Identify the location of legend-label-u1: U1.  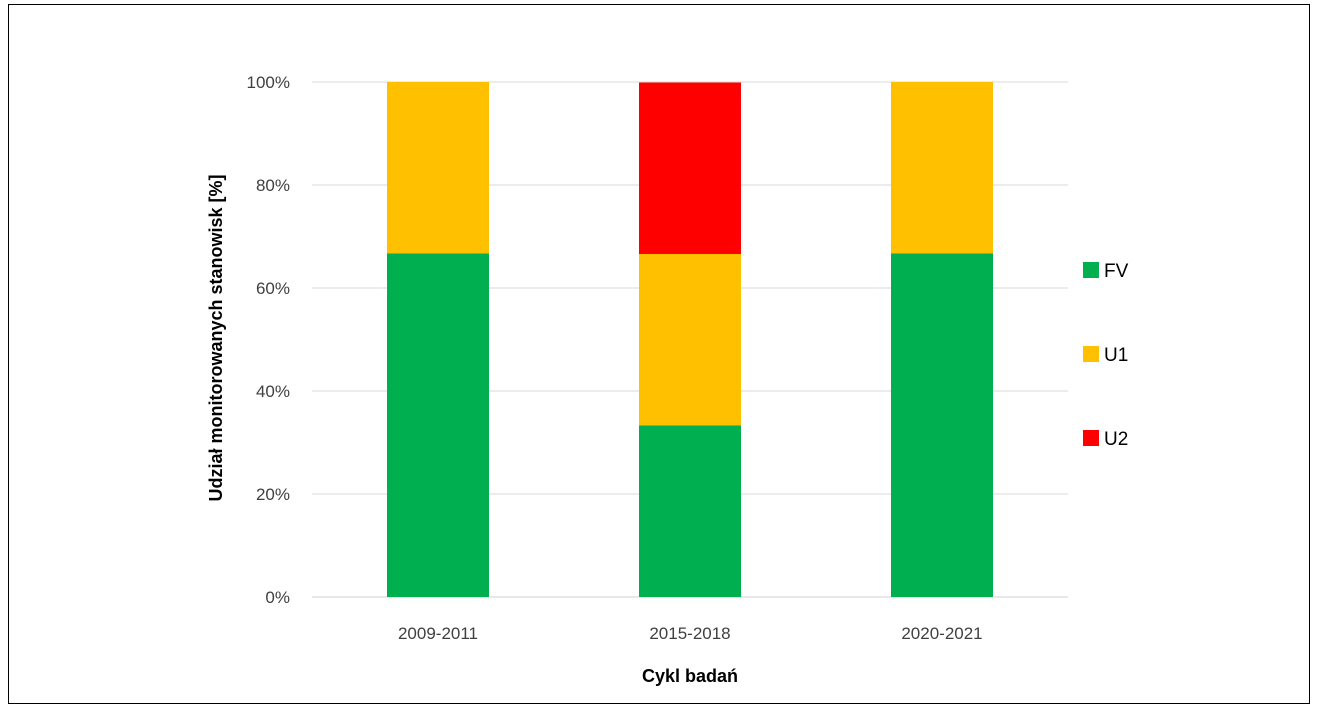
(1116, 355).